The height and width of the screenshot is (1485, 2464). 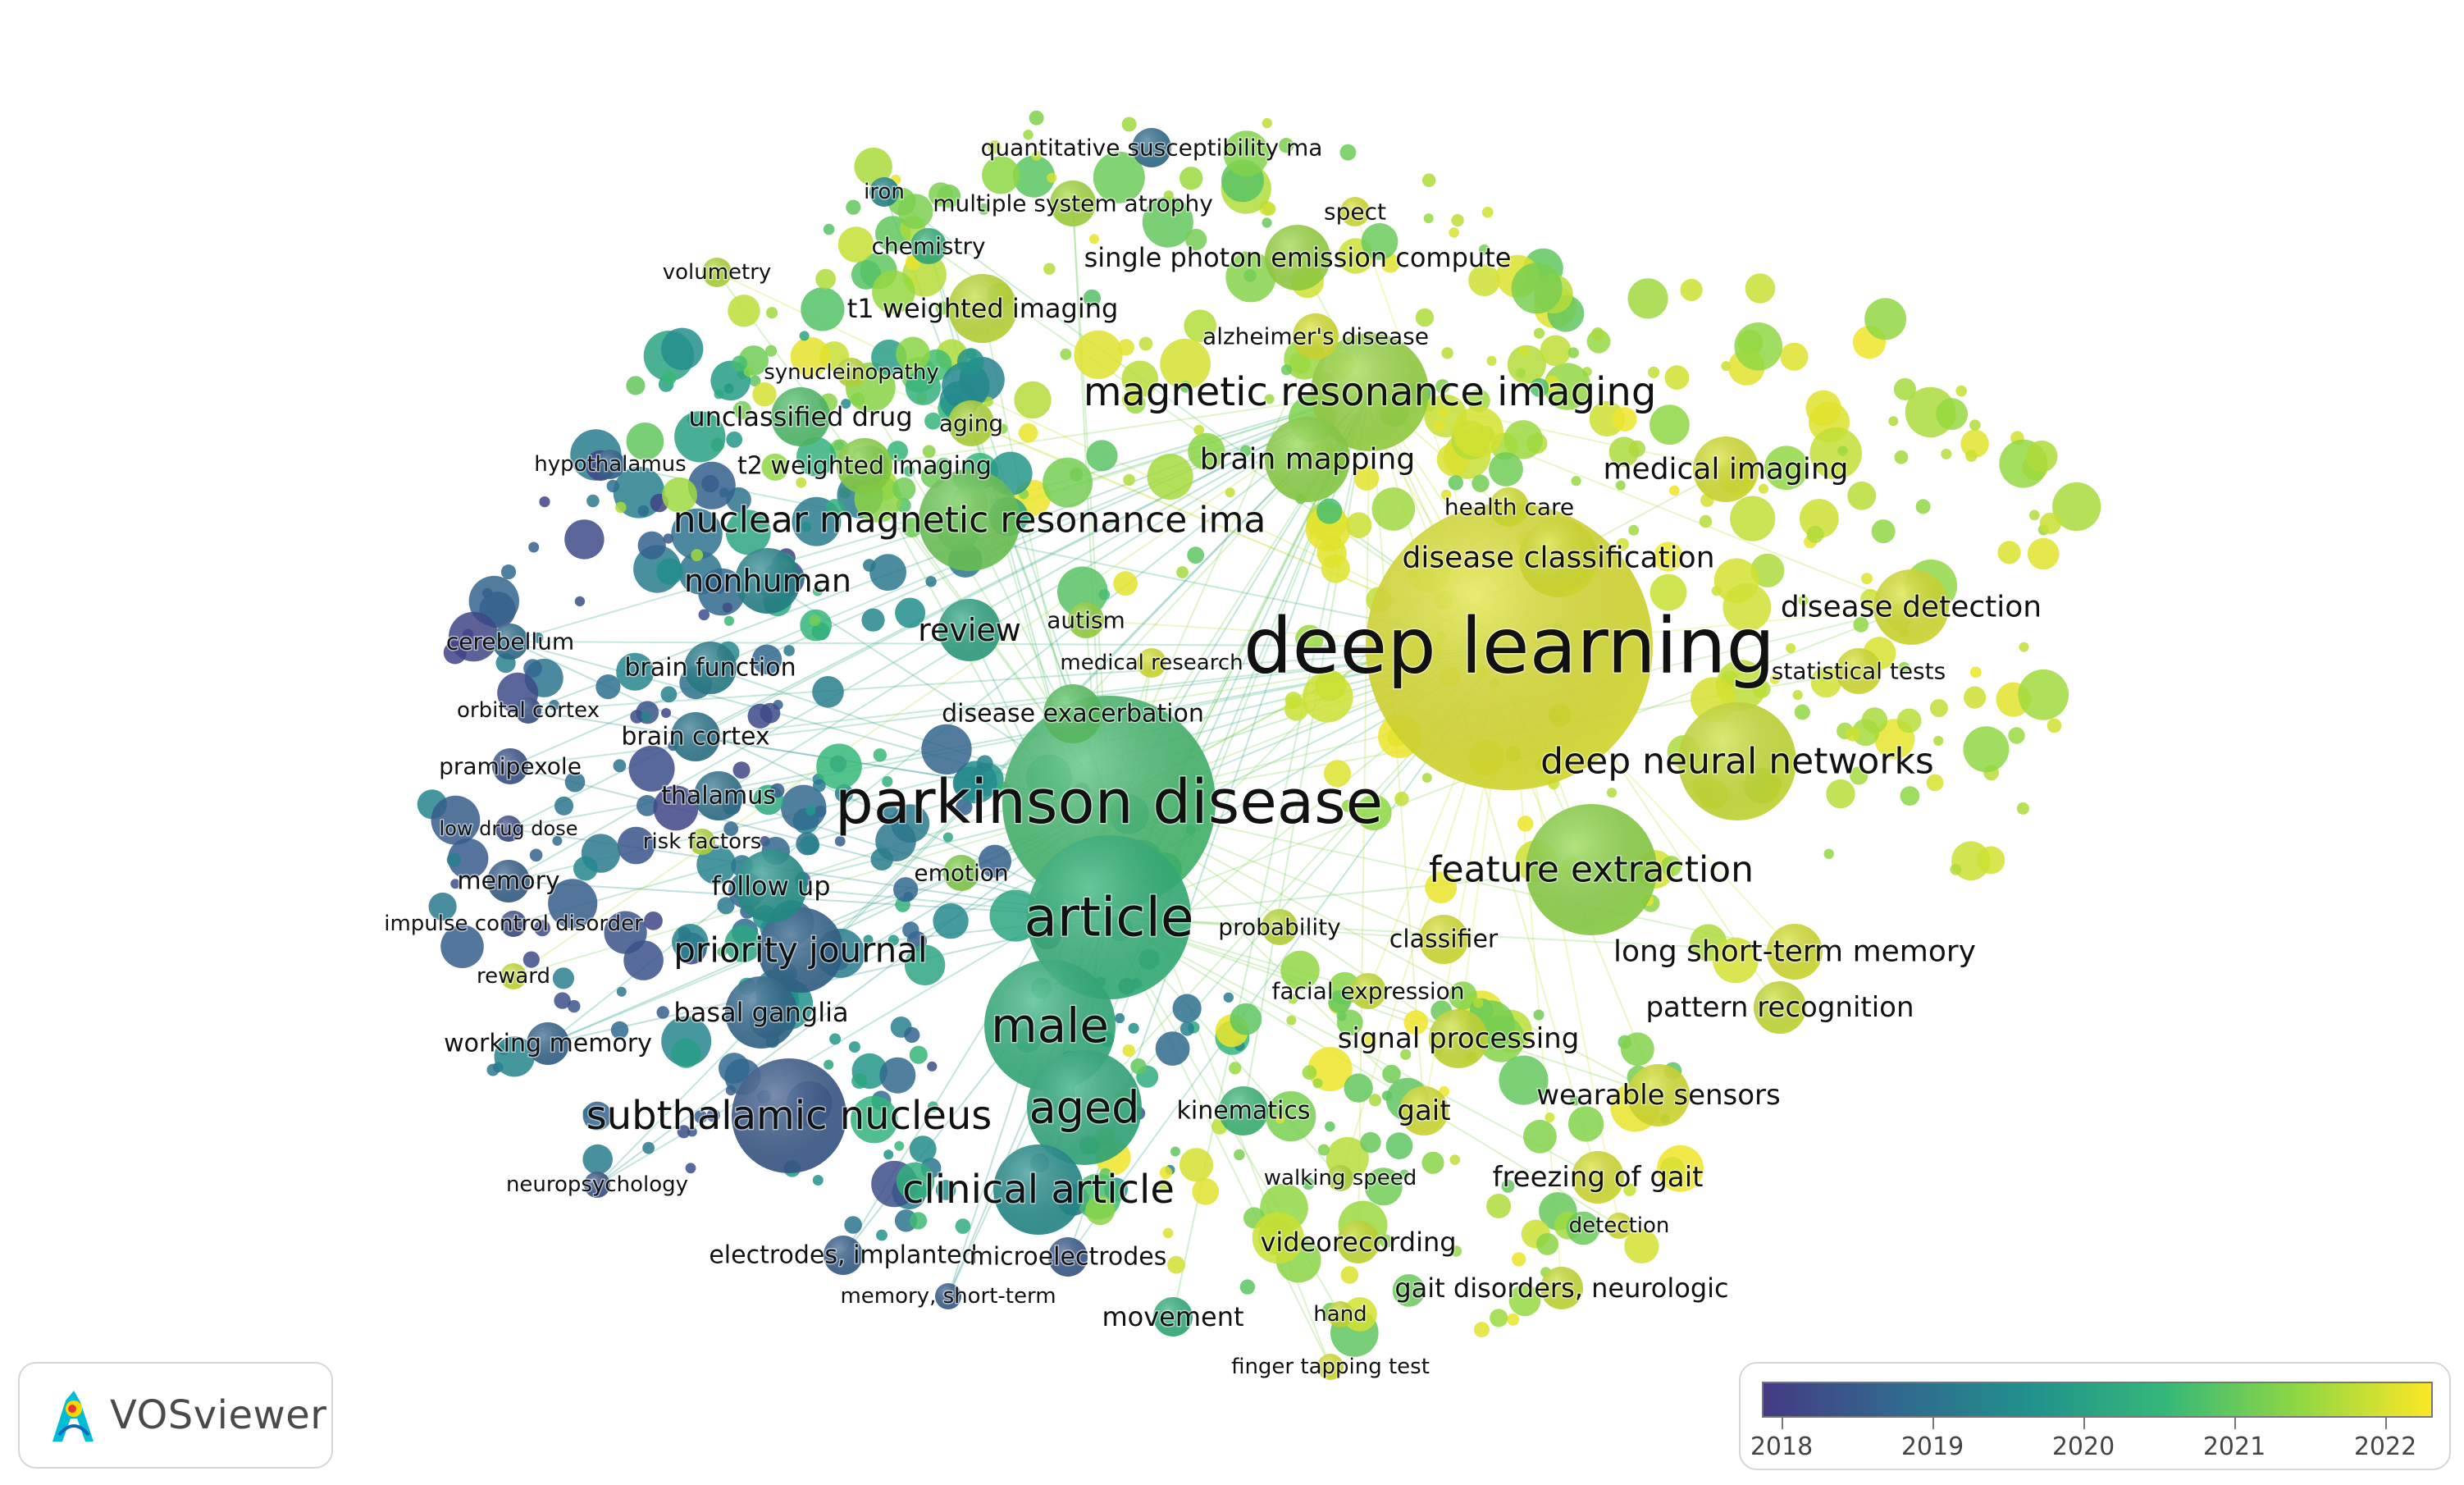 I want to click on keyword-label: iron, so click(x=884, y=192).